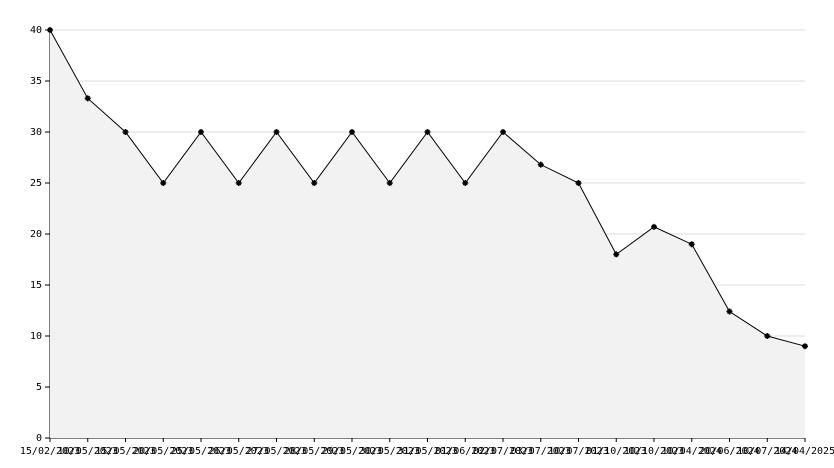 This screenshot has width=834, height=468. Describe the element at coordinates (125, 451) in the screenshot. I see `x-tick-label: 15/05/2023` at that location.